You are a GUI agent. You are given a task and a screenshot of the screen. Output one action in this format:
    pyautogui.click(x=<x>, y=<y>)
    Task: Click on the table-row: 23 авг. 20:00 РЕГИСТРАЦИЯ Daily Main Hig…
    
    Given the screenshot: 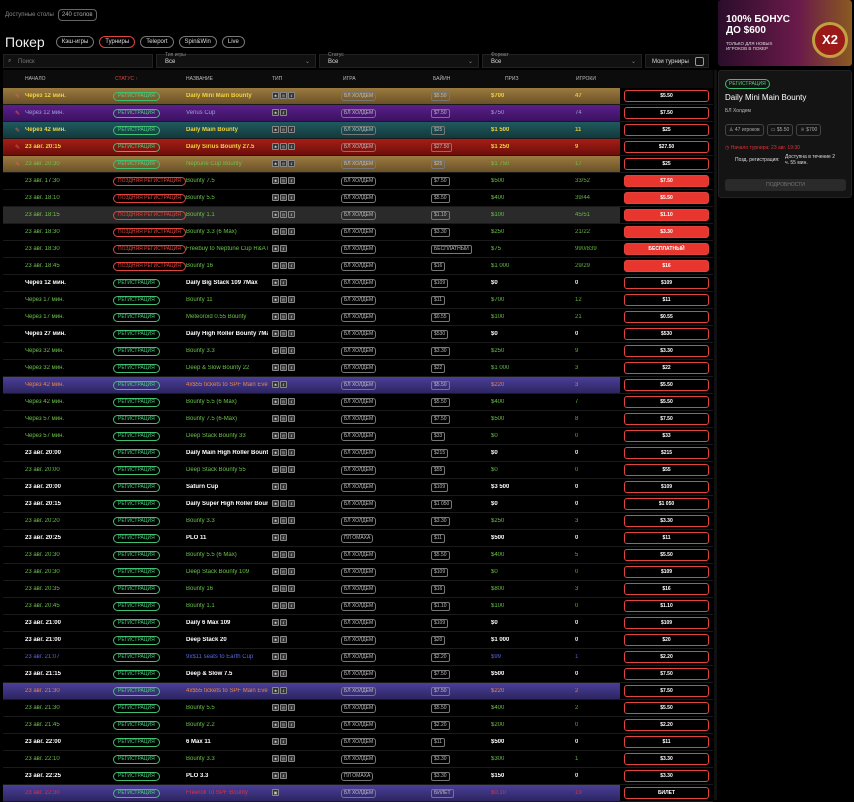 What is the action you would take?
    pyautogui.click(x=358, y=453)
    